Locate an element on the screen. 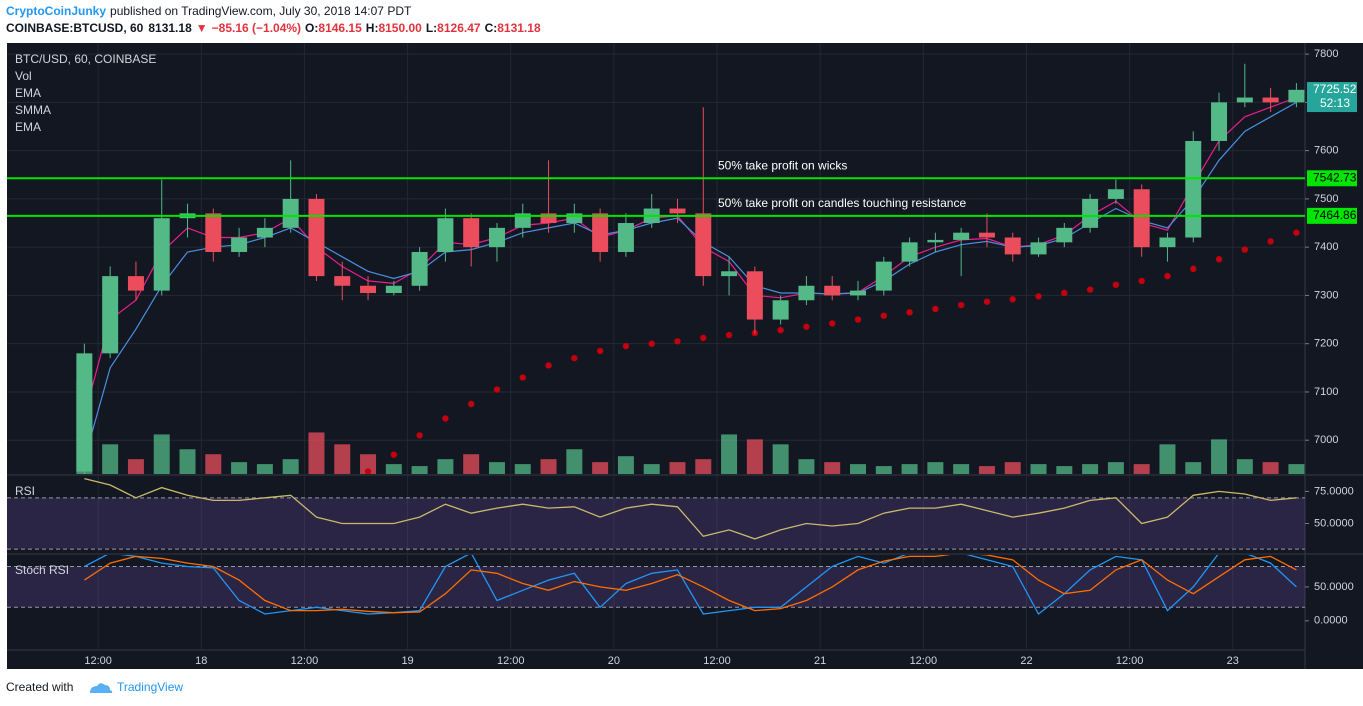 The height and width of the screenshot is (706, 1363). y-tick-label: 75.0000 is located at coordinates (1334, 491).